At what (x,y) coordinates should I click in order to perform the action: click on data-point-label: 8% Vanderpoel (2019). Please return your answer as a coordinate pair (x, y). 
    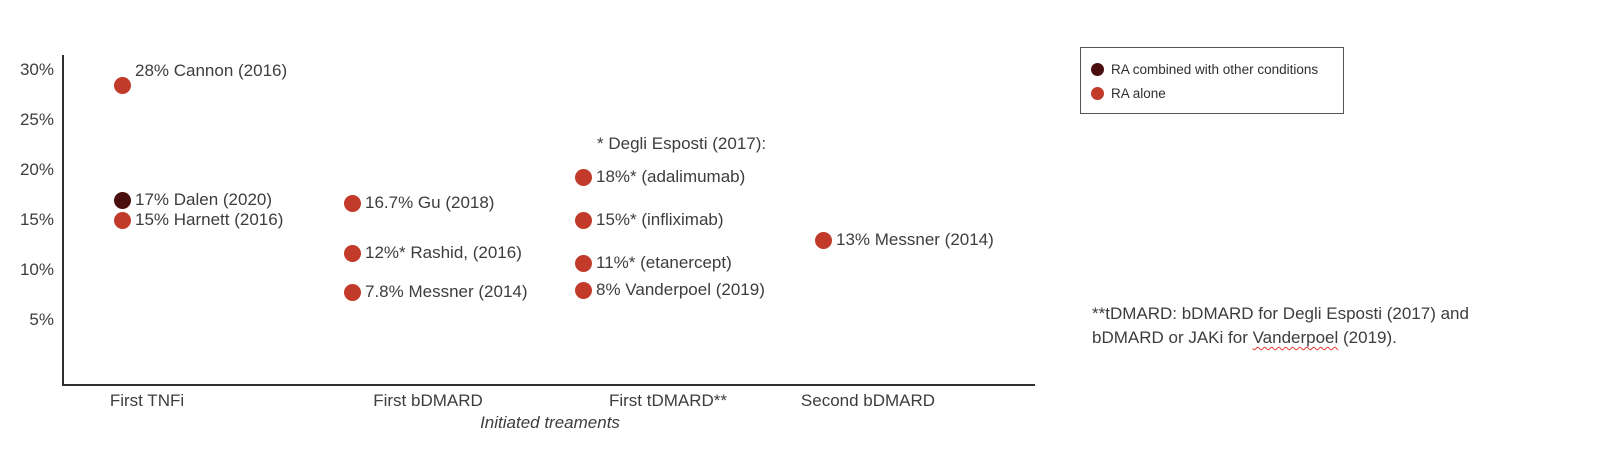
    Looking at the image, I should click on (680, 289).